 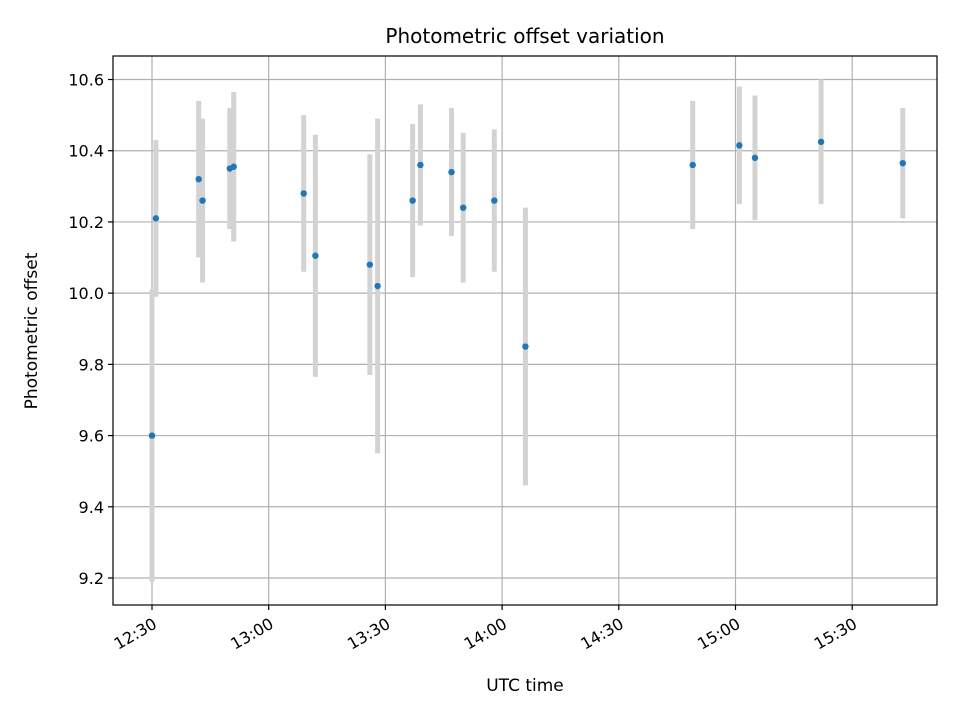 I want to click on y-tick-label: 9.6, so click(x=91, y=436).